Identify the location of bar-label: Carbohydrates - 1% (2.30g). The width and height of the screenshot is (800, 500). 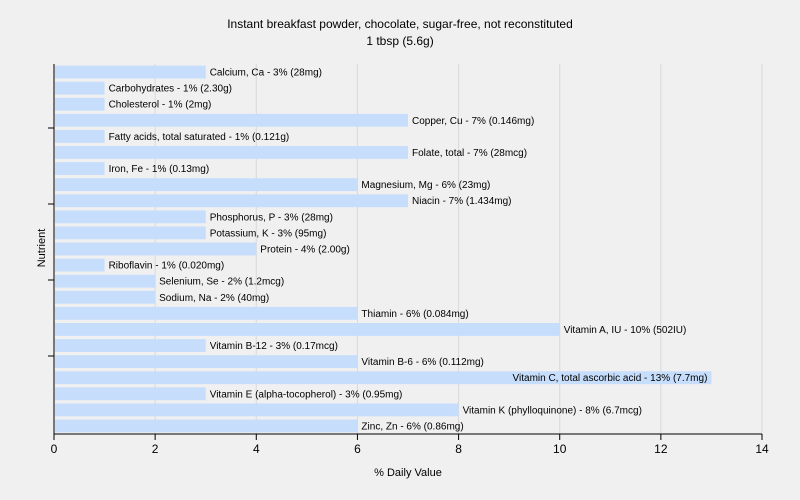
(170, 89).